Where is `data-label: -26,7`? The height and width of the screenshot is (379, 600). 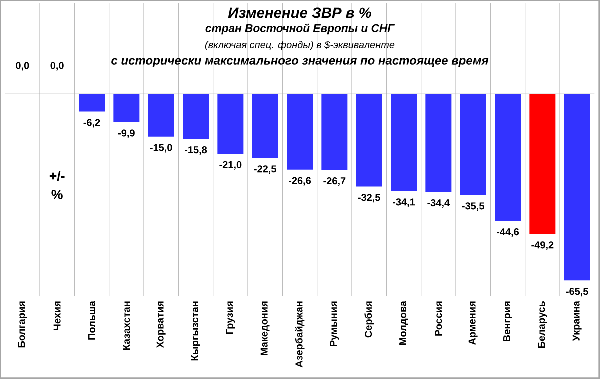
data-label: -26,7 is located at coordinates (335, 182).